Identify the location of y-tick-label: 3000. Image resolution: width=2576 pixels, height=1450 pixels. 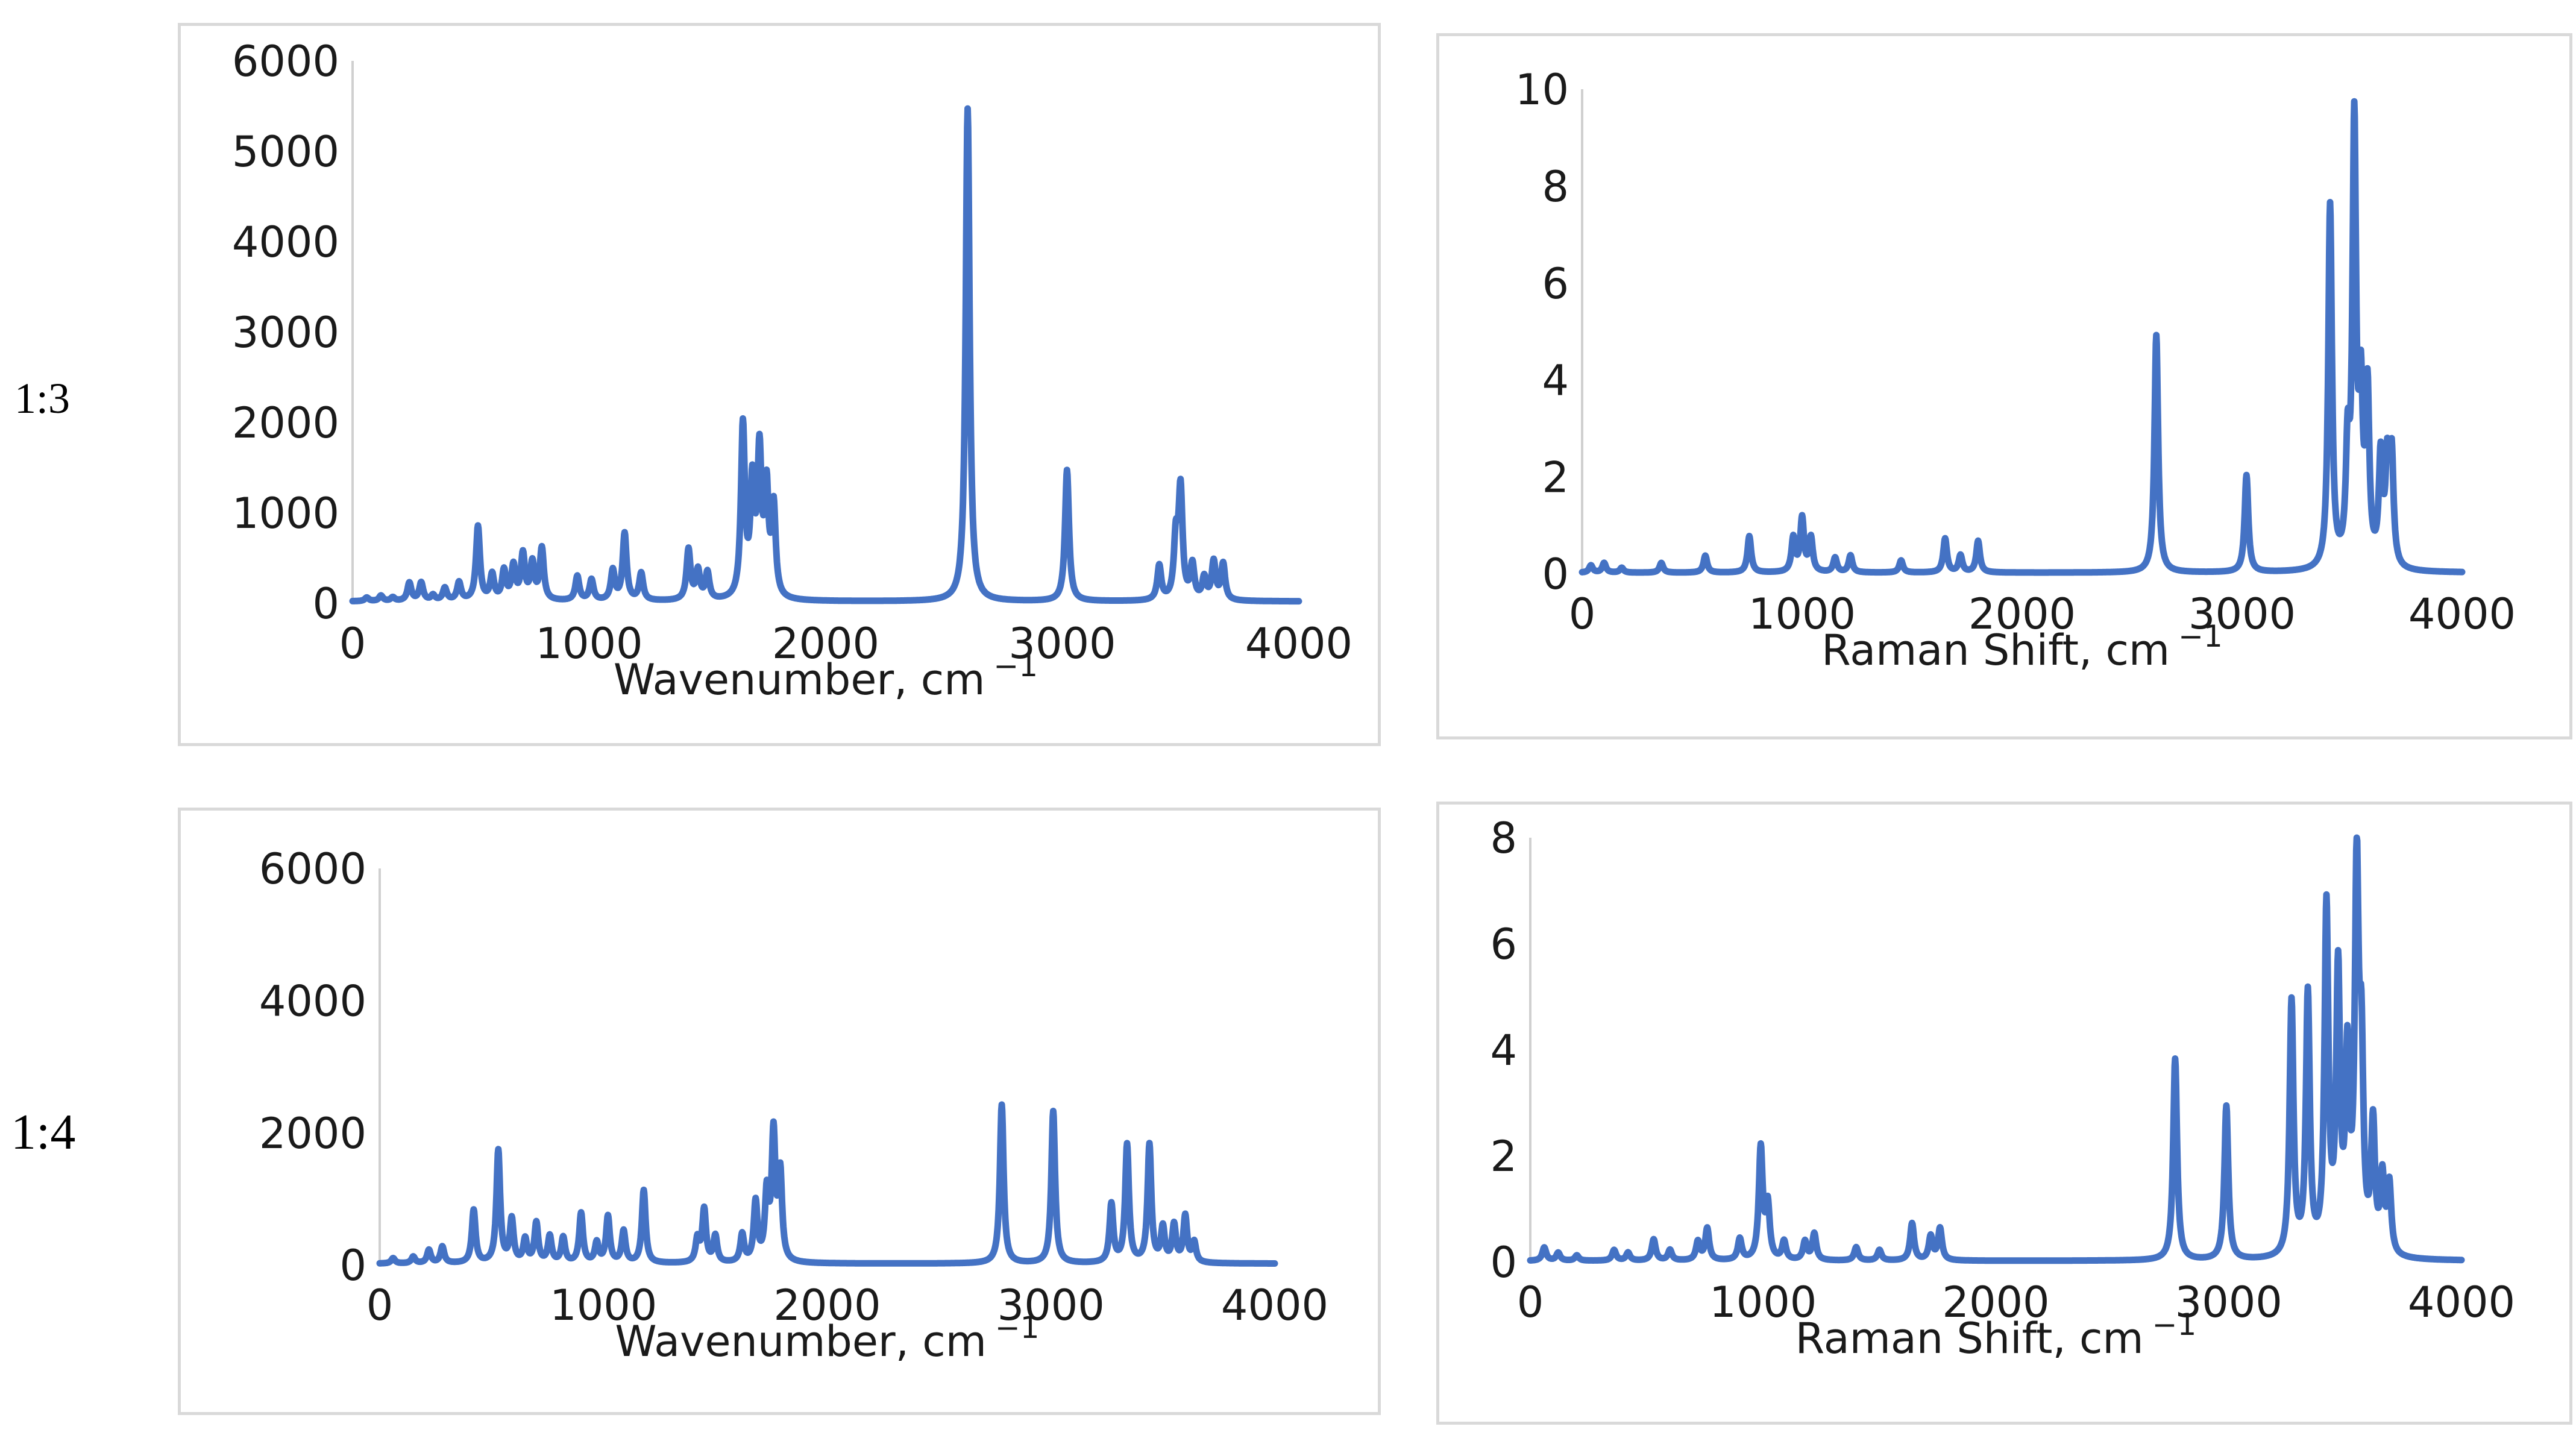
(285, 332).